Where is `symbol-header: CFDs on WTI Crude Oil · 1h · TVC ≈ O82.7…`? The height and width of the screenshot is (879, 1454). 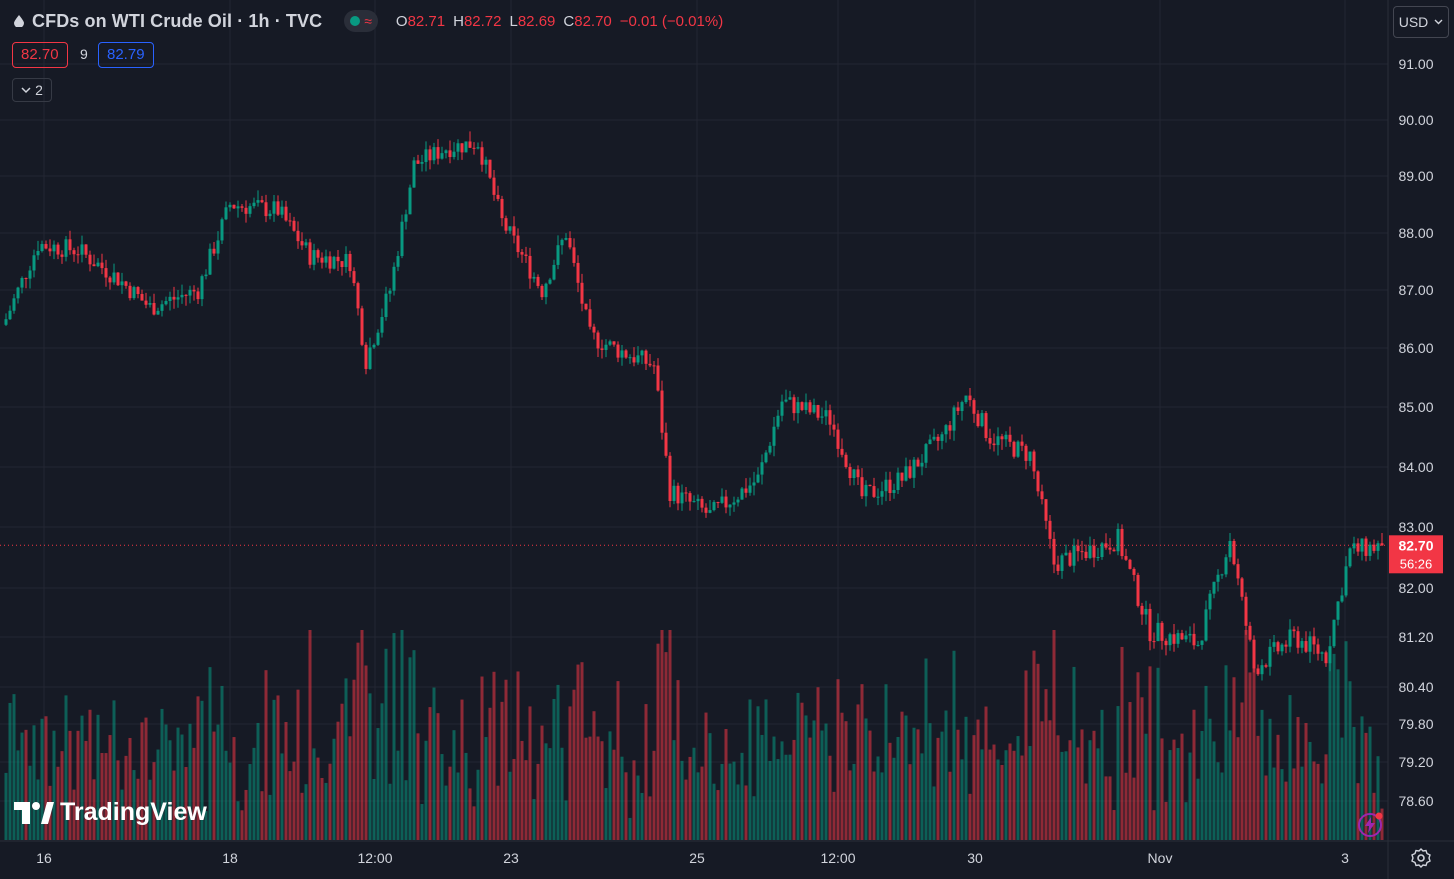
symbol-header: CFDs on WTI Crude Oil · 1h · TVC ≈ O82.7… is located at coordinates (368, 21).